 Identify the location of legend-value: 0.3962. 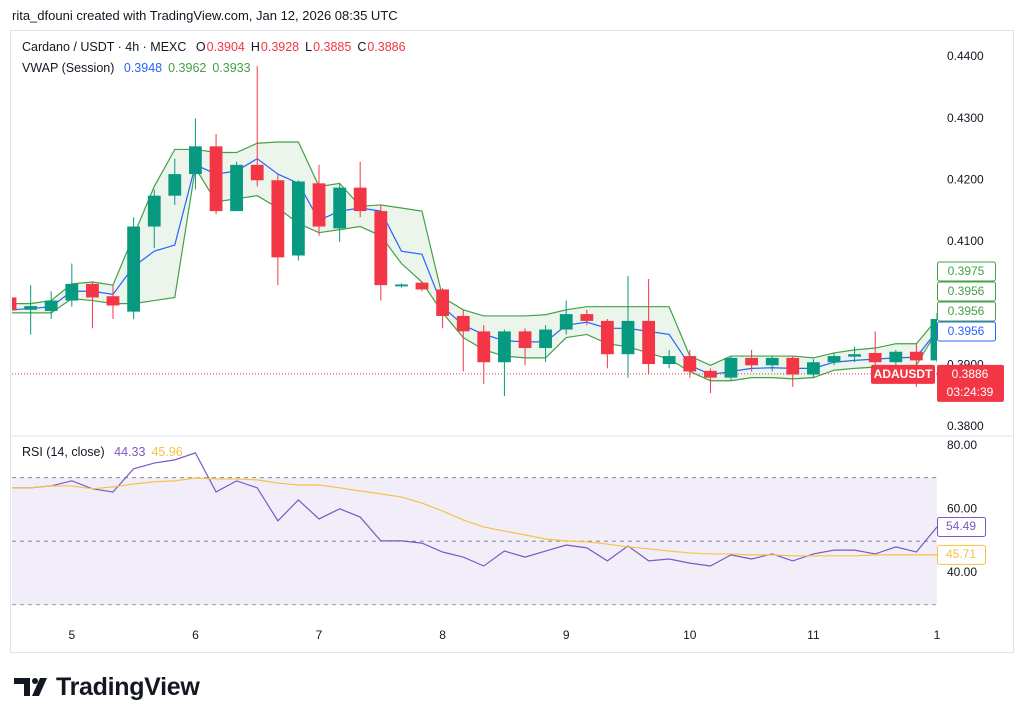
(187, 68).